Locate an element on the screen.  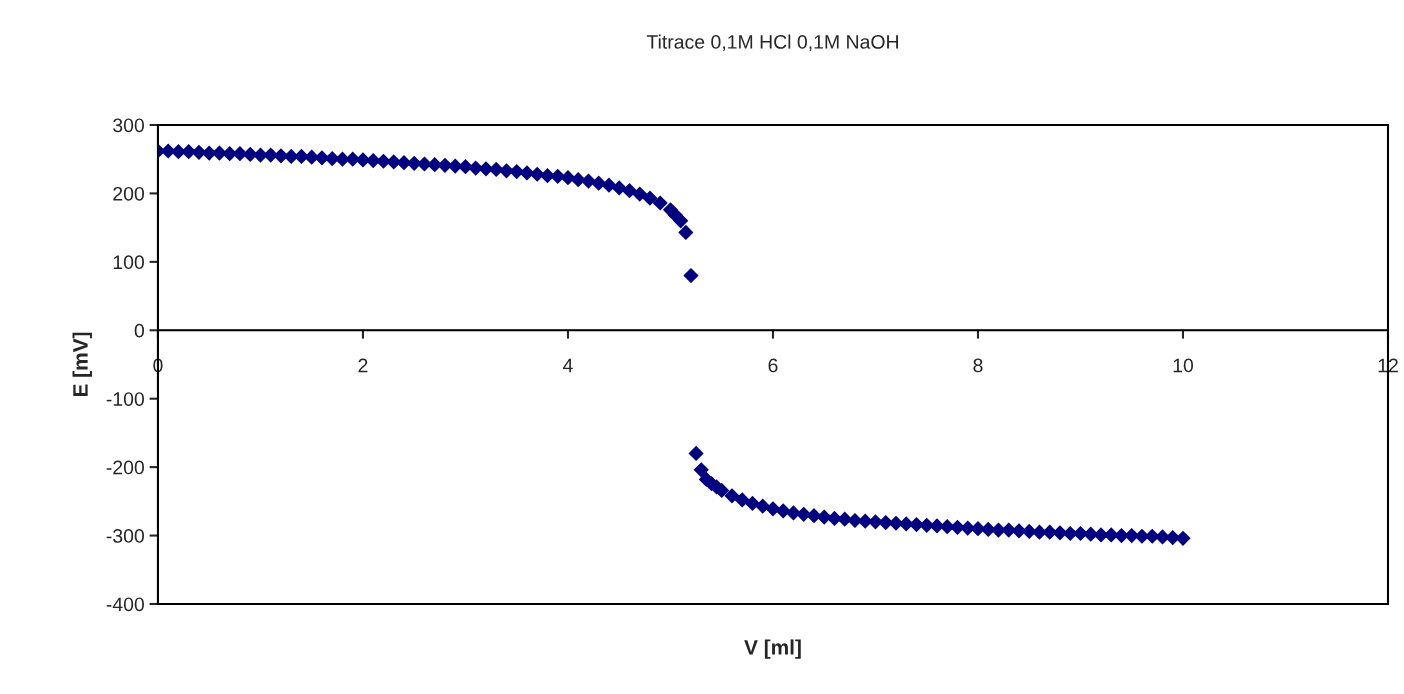
y-tick-label: 0 is located at coordinates (139, 330).